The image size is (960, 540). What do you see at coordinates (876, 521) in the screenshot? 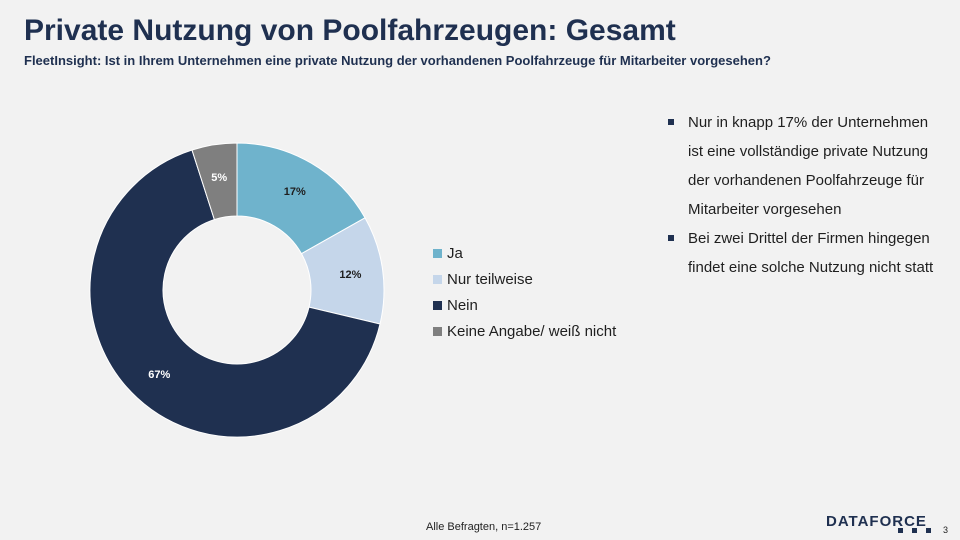
I see `dataforce-logo: DATAFORCE` at bounding box center [876, 521].